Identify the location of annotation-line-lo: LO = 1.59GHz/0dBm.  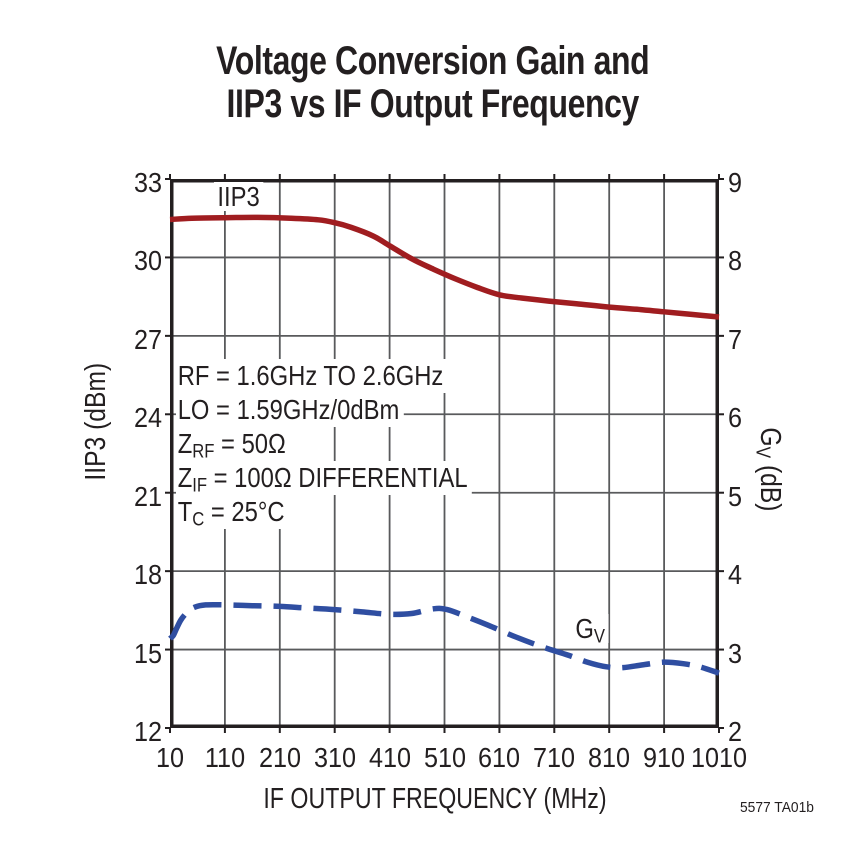
(290, 410).